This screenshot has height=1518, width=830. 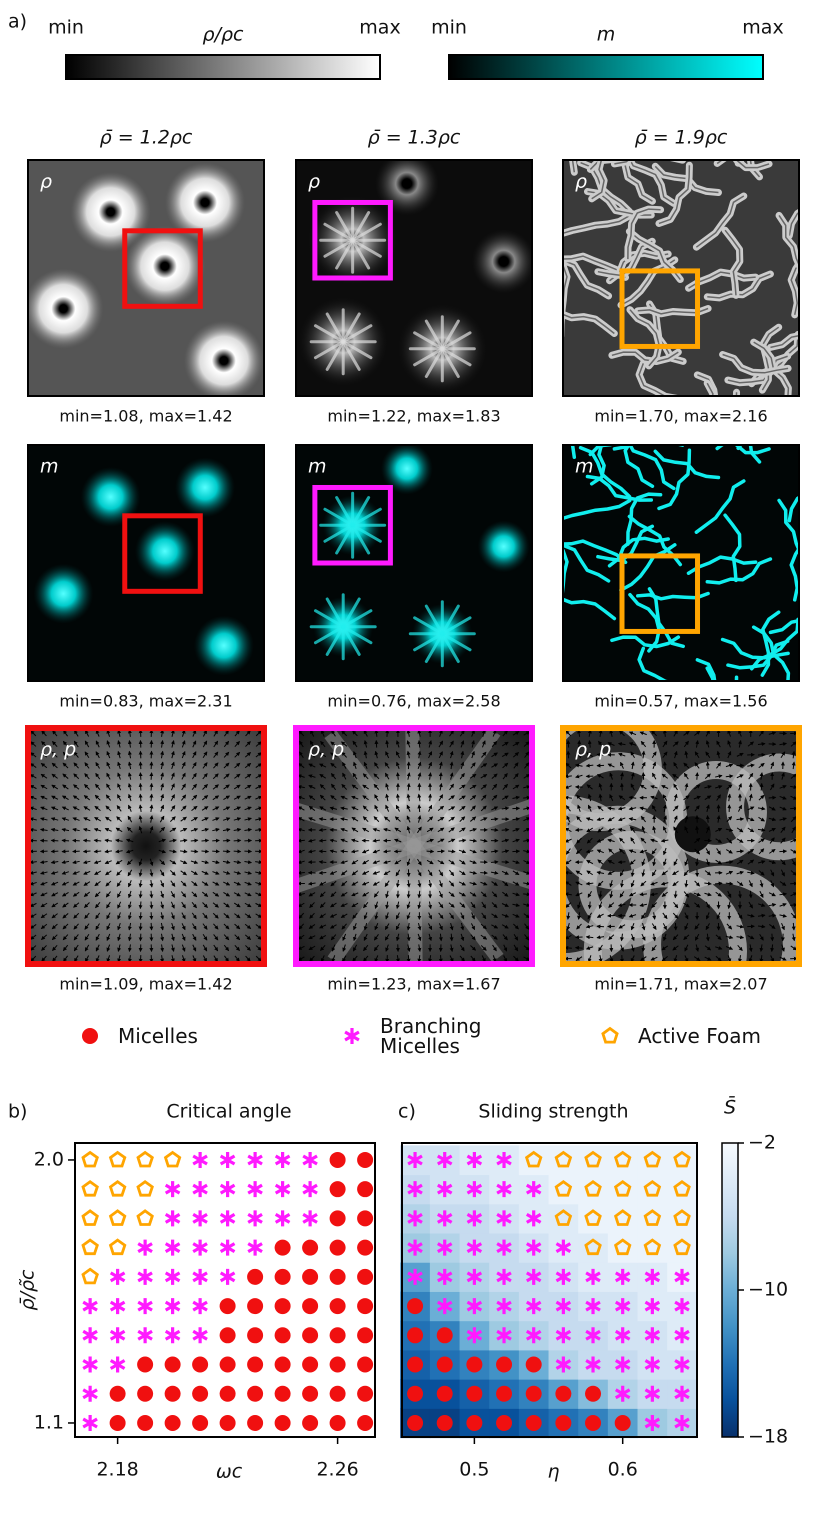 I want to click on panel-caption: min=1.22, max=1.83, so click(x=413, y=416).